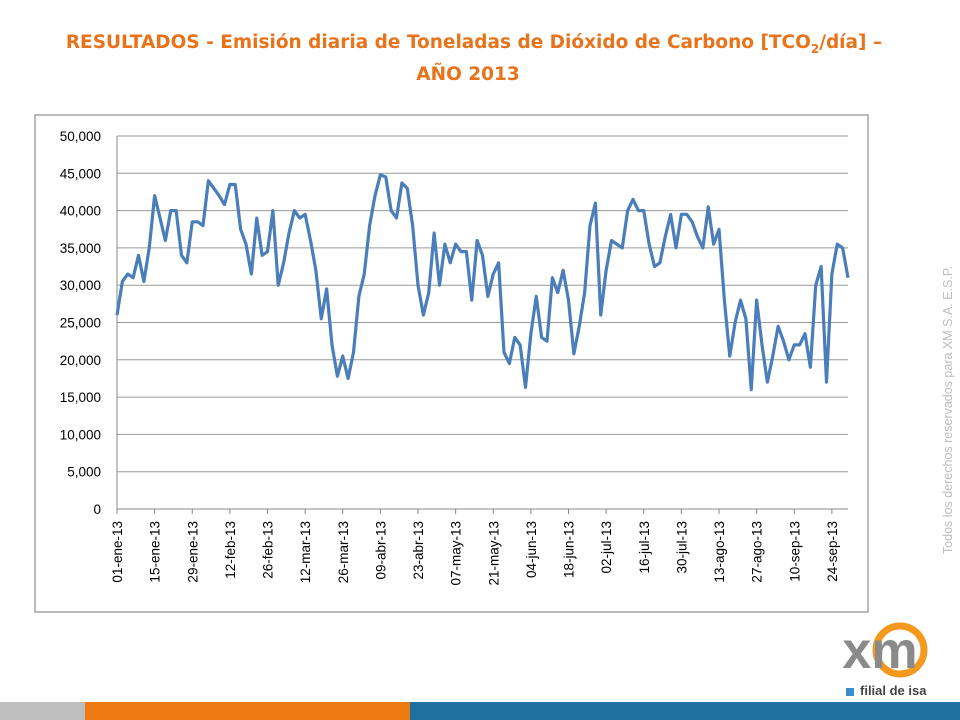 The height and width of the screenshot is (720, 960). What do you see at coordinates (794, 551) in the screenshot?
I see `x-tick-label: 10-sep-13` at bounding box center [794, 551].